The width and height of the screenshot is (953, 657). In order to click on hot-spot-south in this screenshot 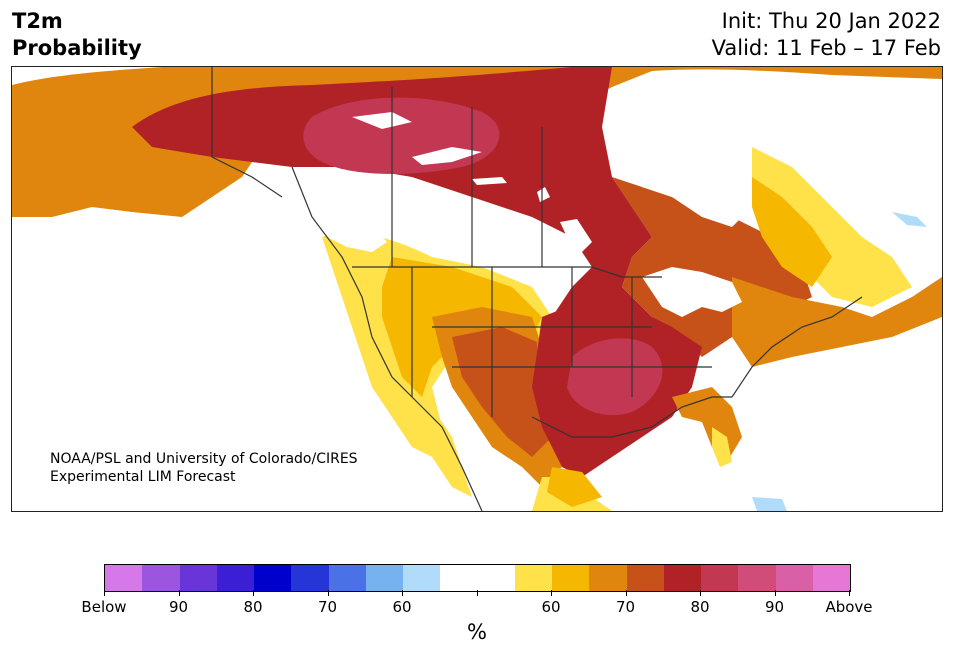, I will do `click(615, 377)`.